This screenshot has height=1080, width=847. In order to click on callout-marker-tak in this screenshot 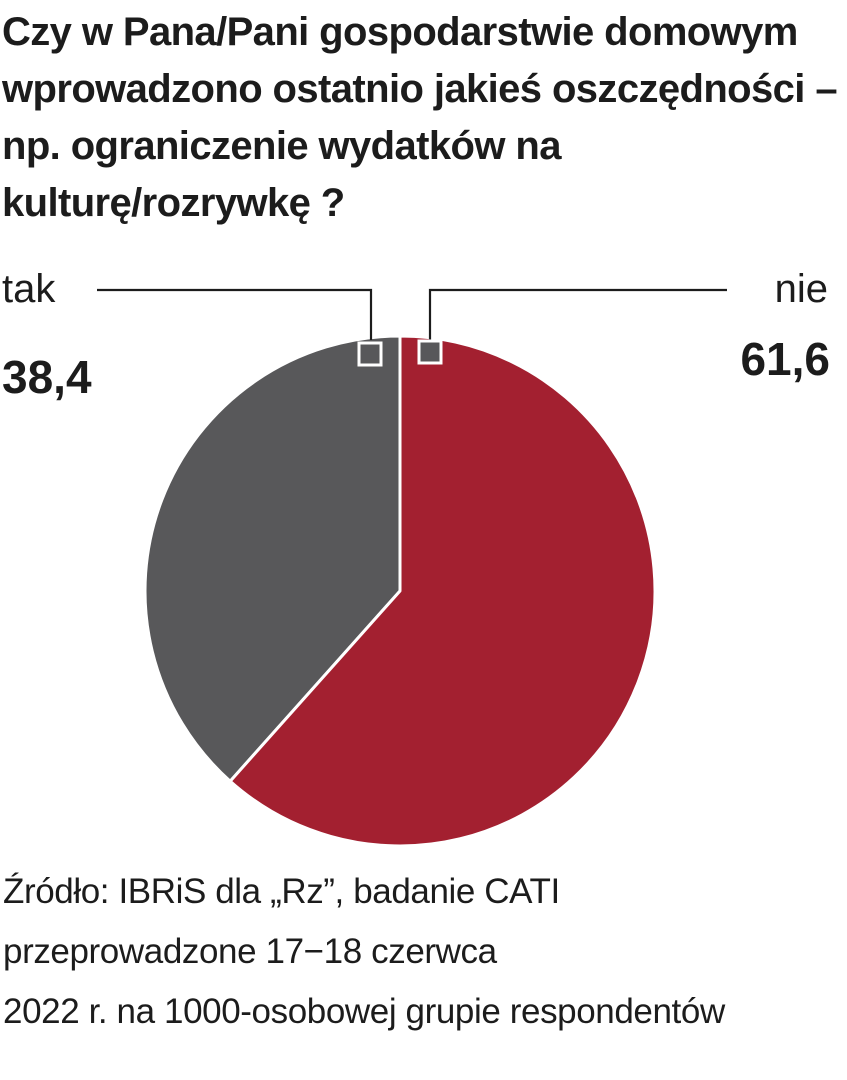, I will do `click(370, 354)`.